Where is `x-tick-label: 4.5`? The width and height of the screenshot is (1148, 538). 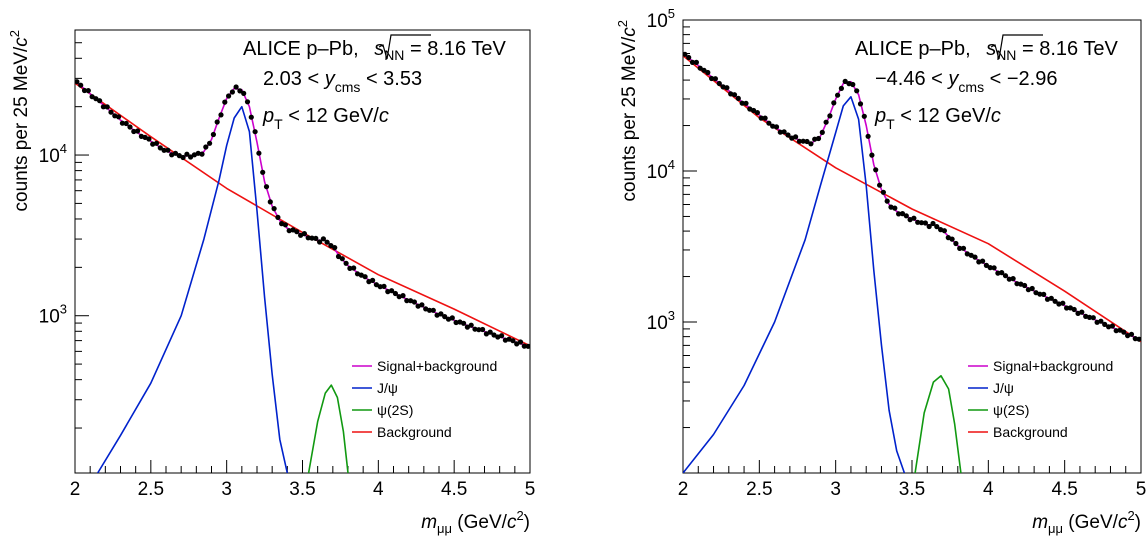
x-tick-label: 4.5 is located at coordinates (454, 489).